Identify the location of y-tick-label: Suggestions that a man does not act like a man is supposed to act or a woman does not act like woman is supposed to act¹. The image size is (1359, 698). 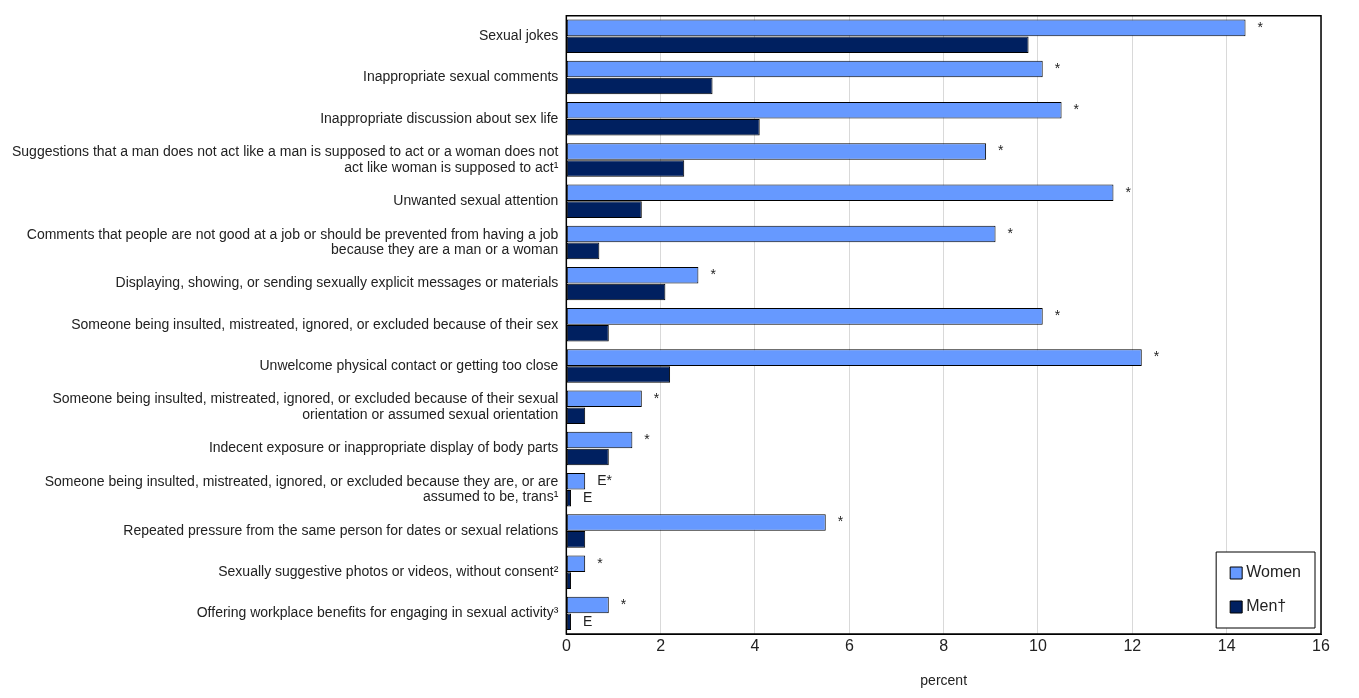
(285, 159).